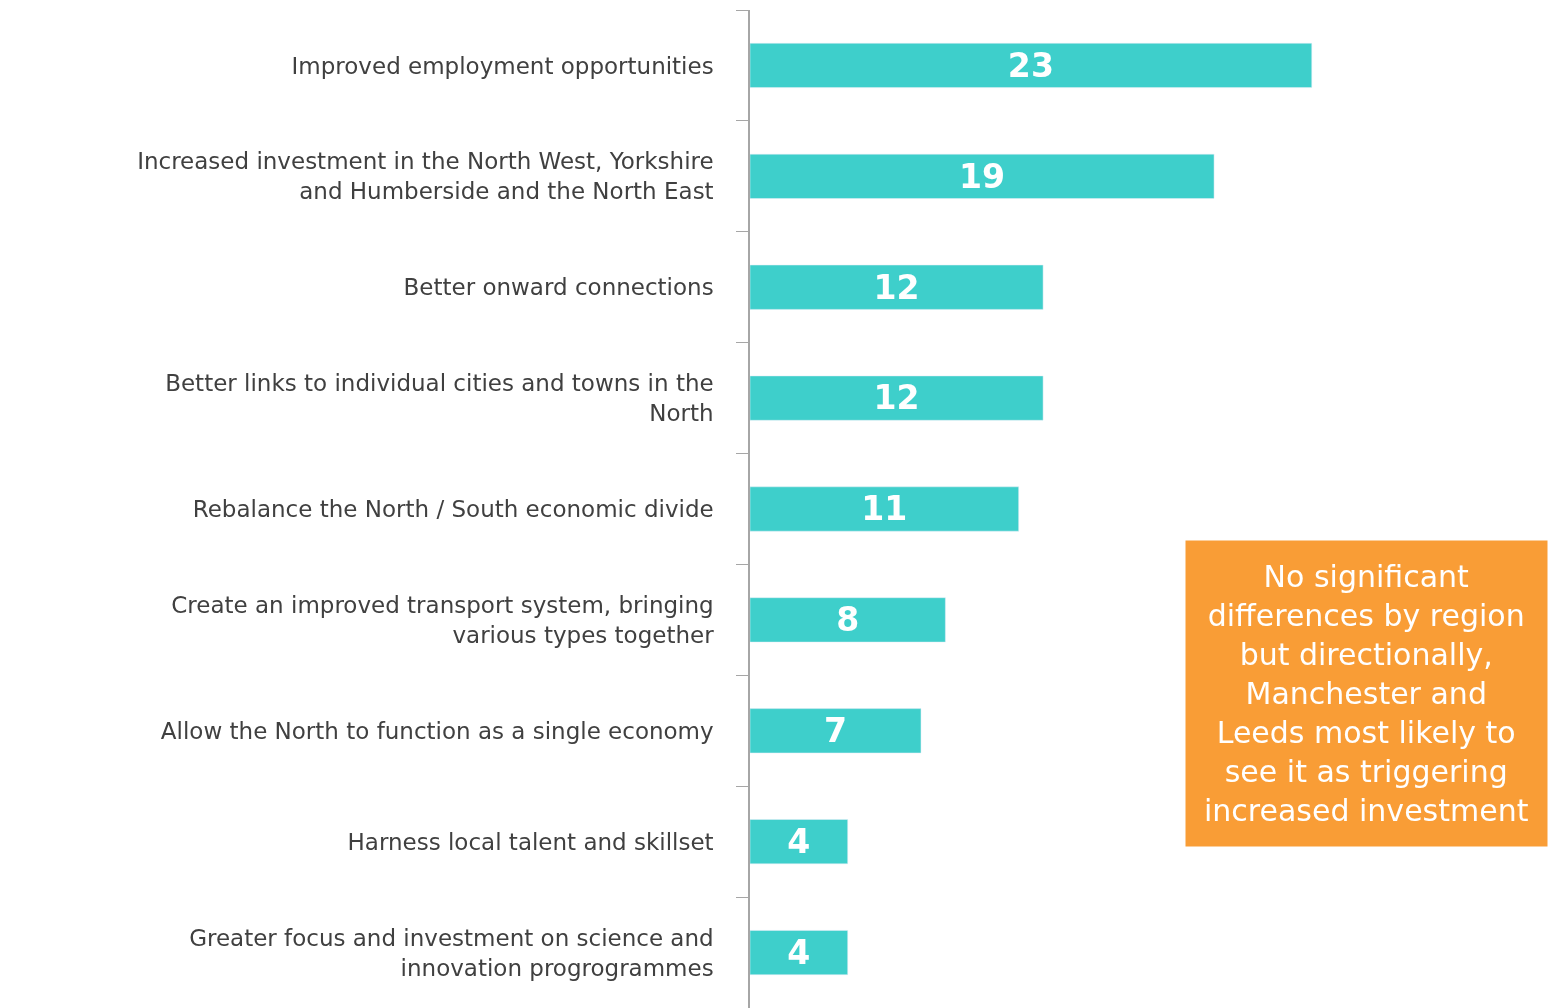 This screenshot has width=1556, height=1008. What do you see at coordinates (439, 398) in the screenshot?
I see `y-tick-label: Better links to individual cities and towns in the North` at bounding box center [439, 398].